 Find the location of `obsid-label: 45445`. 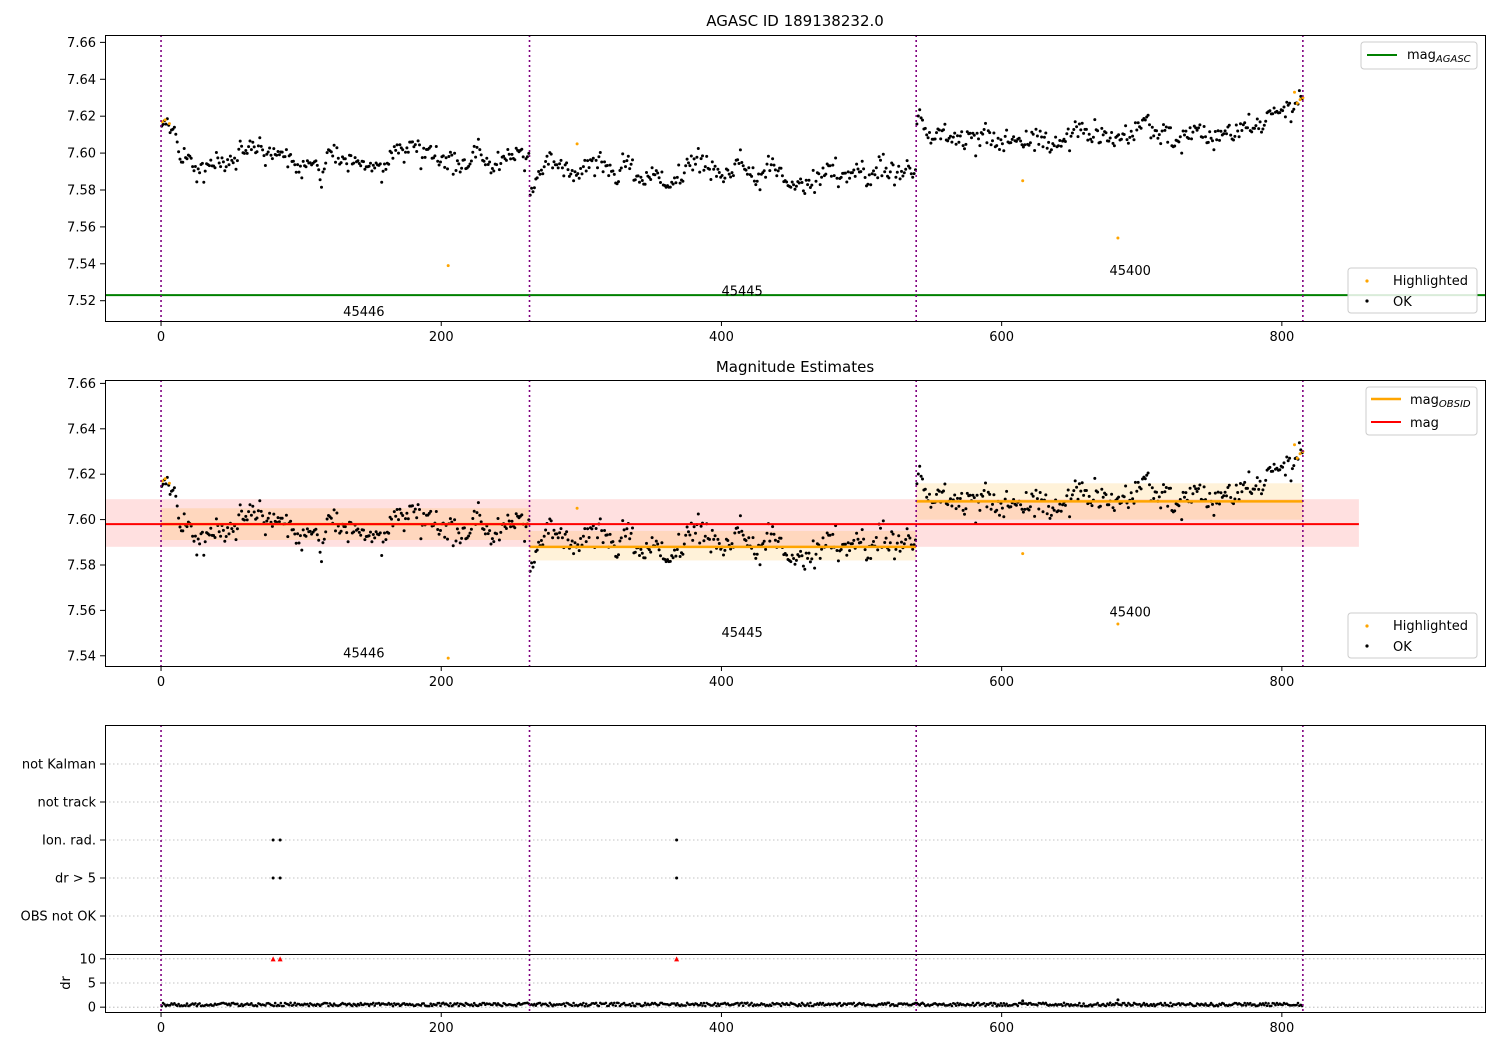

obsid-label: 45445 is located at coordinates (741, 291).